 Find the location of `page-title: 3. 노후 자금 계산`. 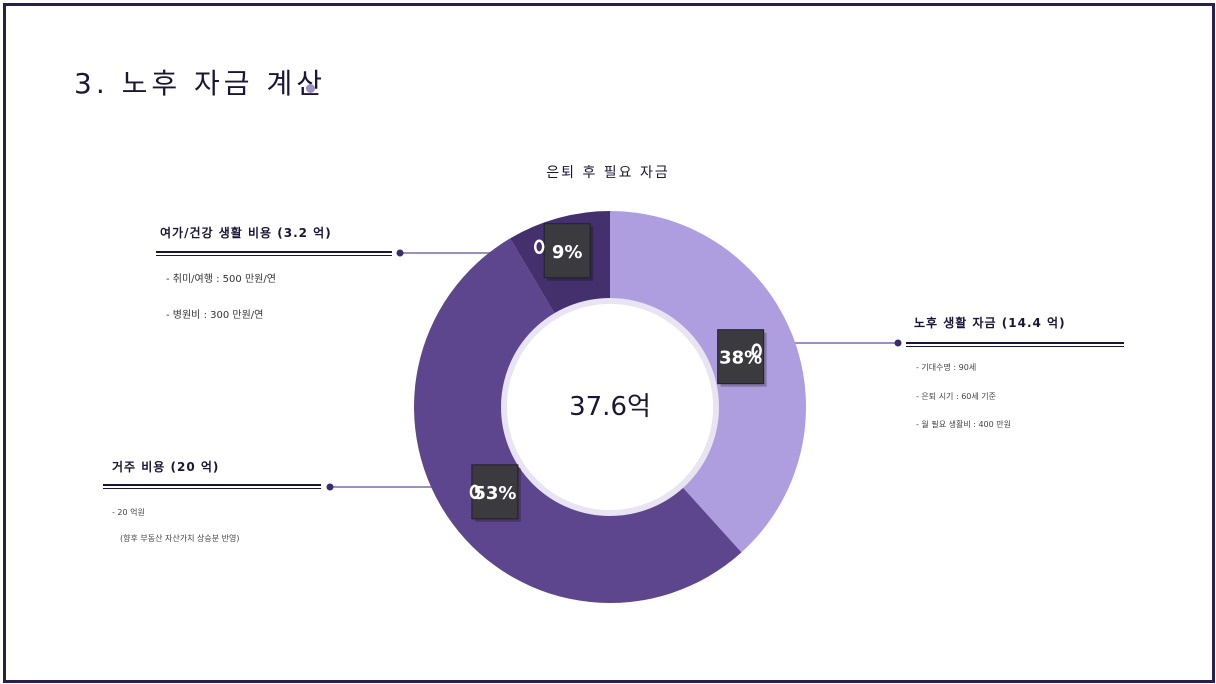

page-title: 3. 노후 자금 계산 is located at coordinates (200, 83).